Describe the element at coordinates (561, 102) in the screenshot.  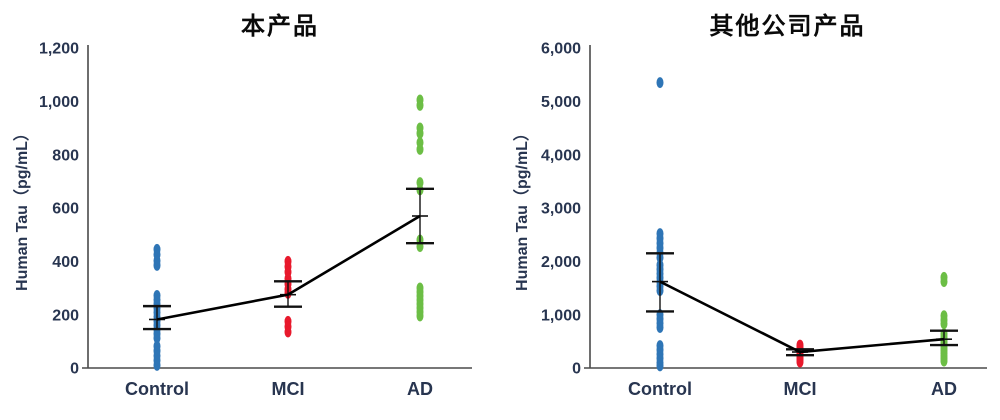
I see `y-tick-label: 5,000` at that location.